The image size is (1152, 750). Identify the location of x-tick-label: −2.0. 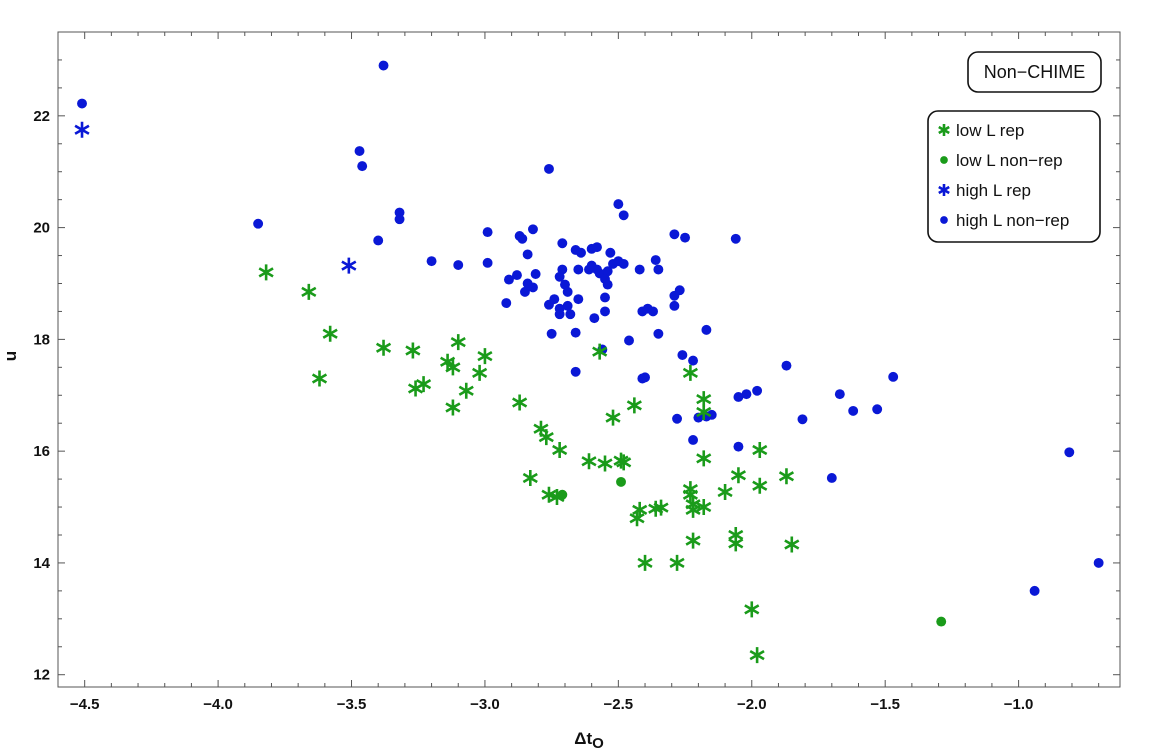
(752, 704).